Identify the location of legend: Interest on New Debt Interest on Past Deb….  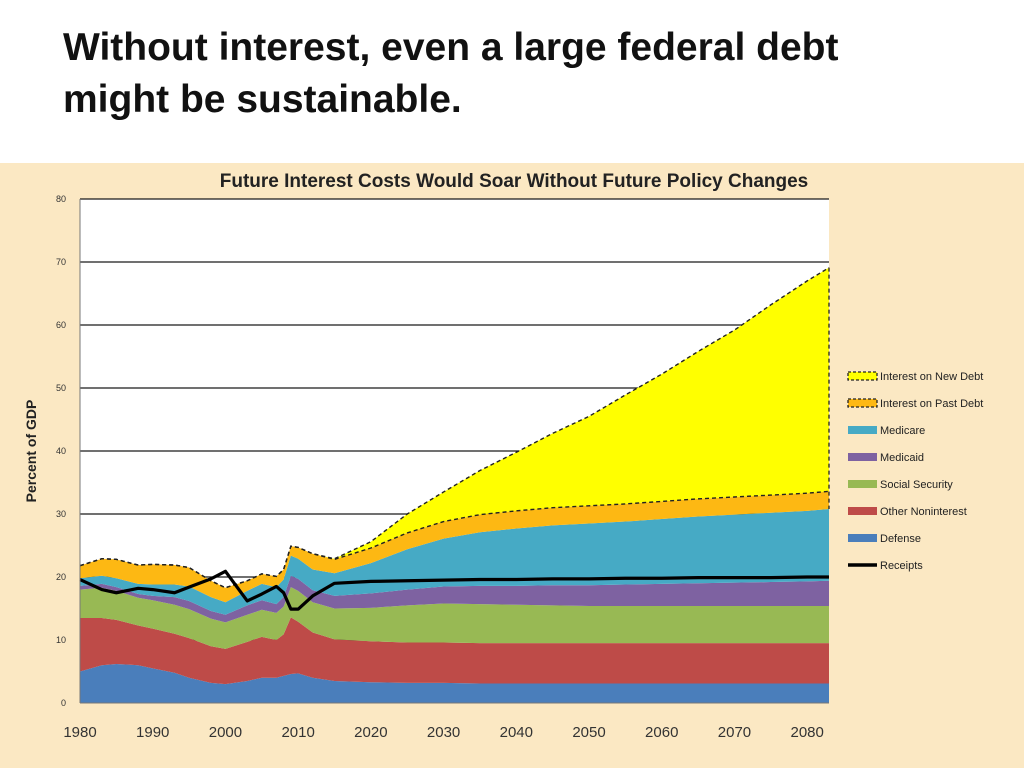
(915, 471).